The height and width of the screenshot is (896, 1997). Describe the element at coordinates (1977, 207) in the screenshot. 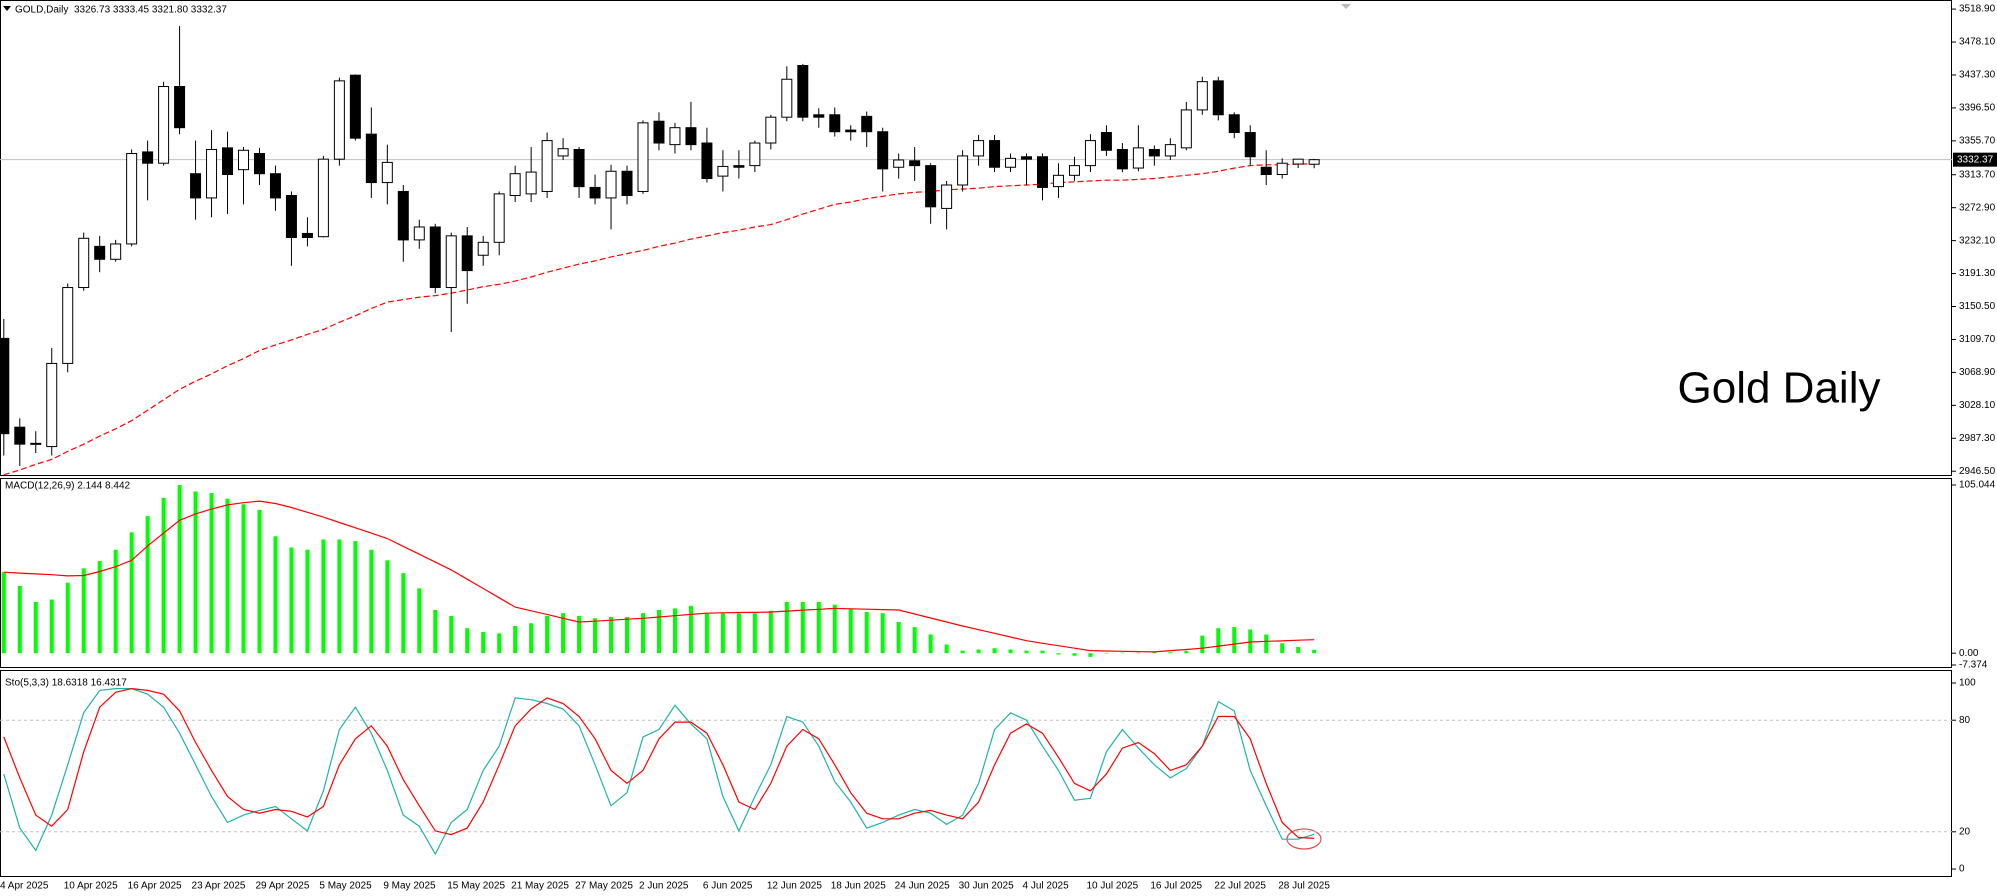

I see `y-tick-label: 3272.90` at that location.